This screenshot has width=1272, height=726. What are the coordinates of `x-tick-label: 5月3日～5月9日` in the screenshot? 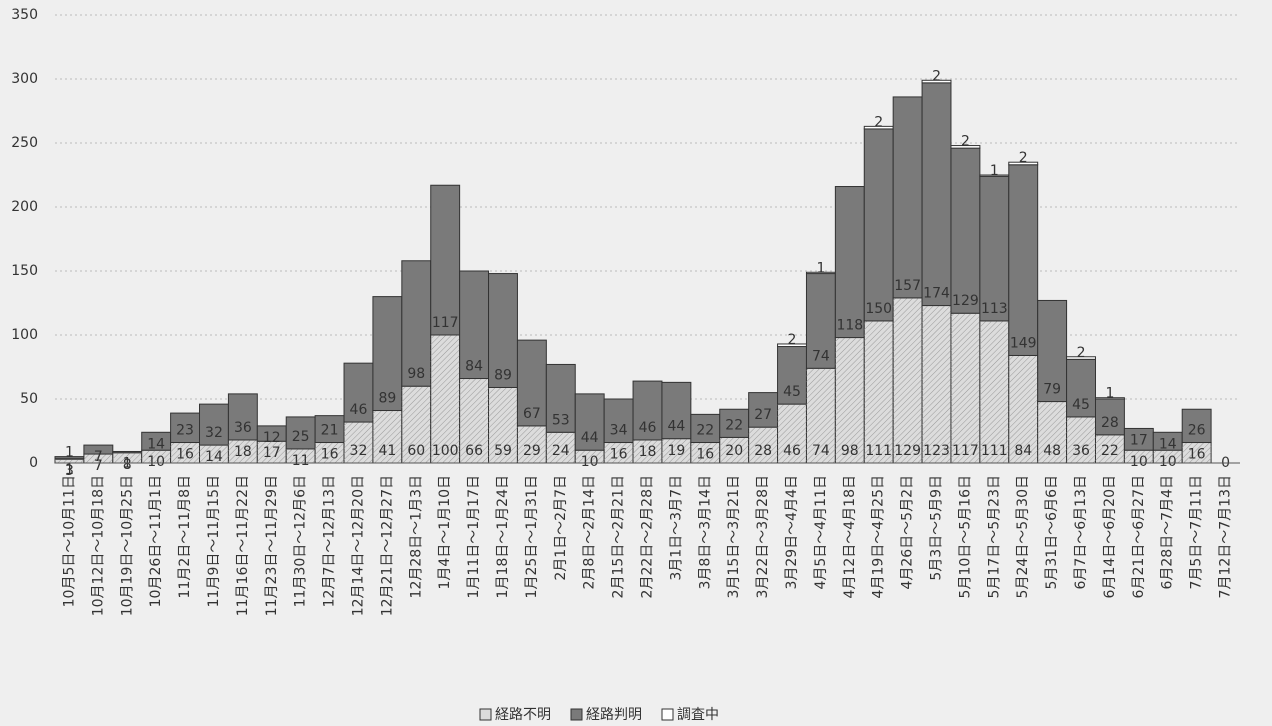 It's located at (937, 528).